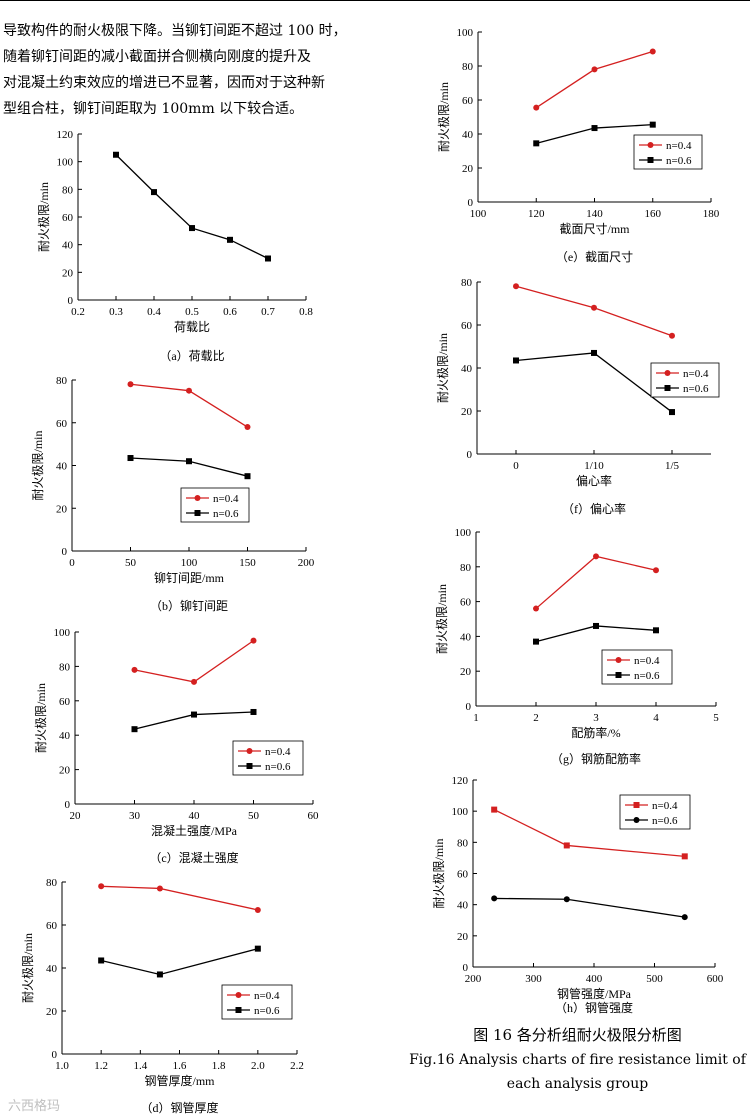 This screenshot has width=750, height=1119. Describe the element at coordinates (595, 732) in the screenshot. I see `chart-g-x-title: 配筋率/%` at that location.